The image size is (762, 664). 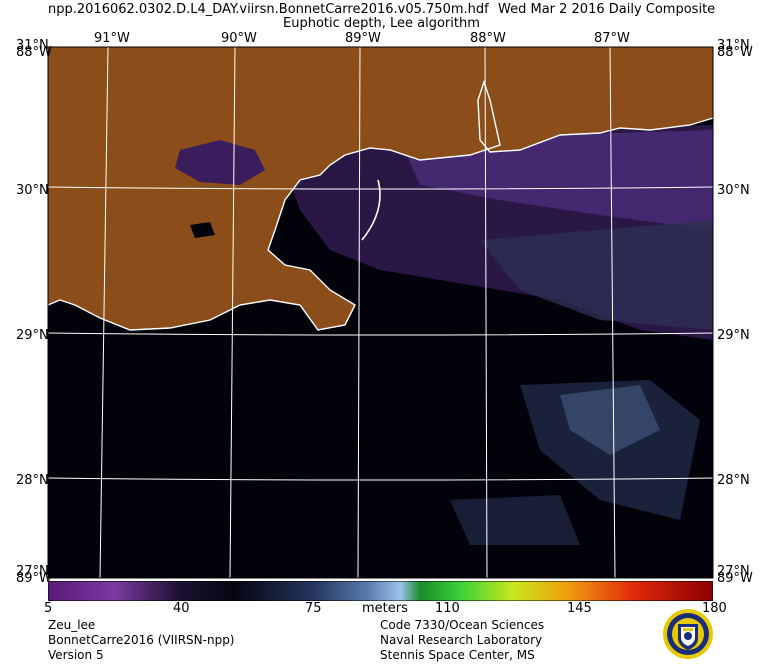 I want to click on lon-label-88w: 88°W, so click(x=488, y=38).